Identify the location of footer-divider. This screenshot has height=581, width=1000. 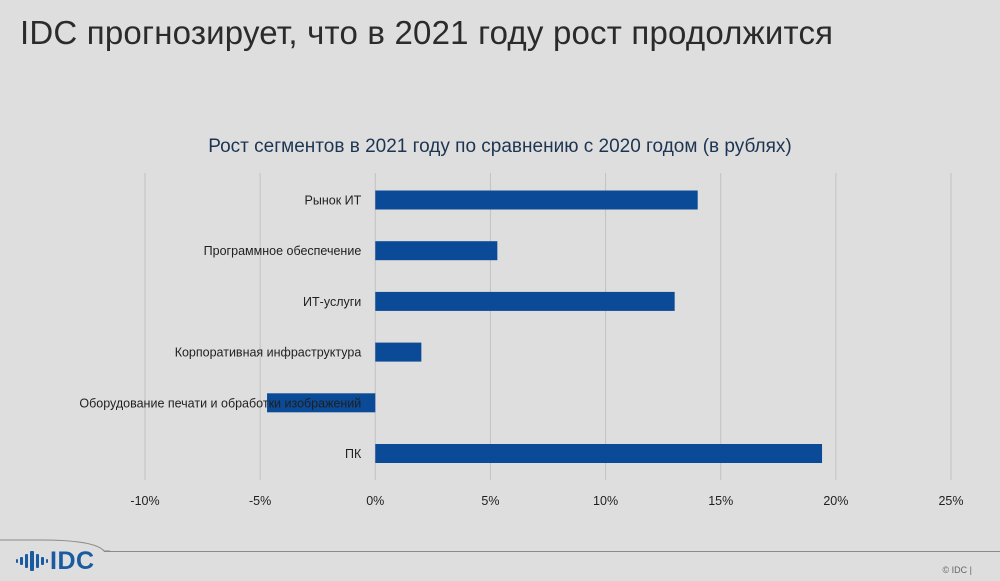
(552, 551).